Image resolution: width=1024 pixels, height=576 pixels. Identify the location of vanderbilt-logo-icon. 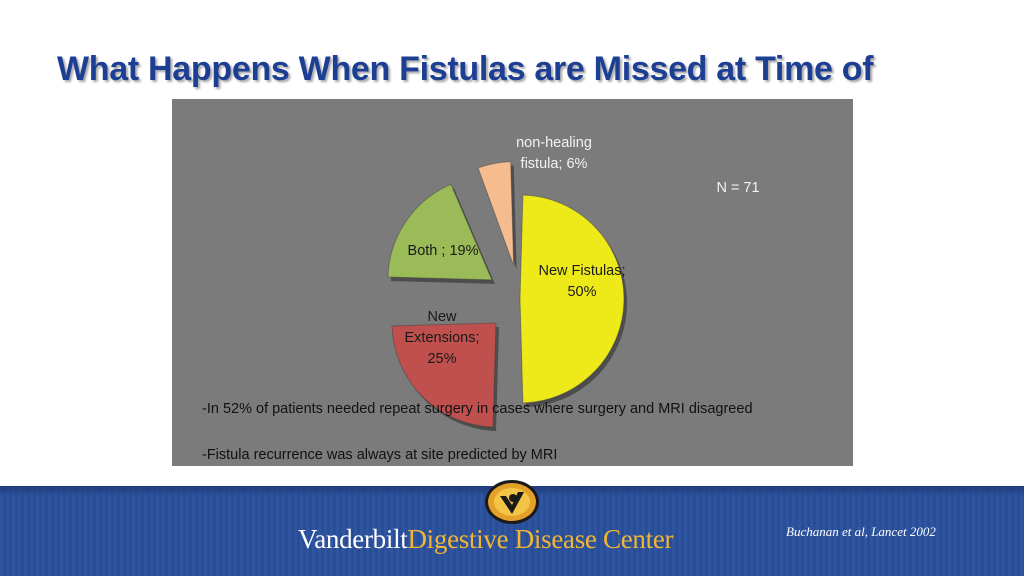
(512, 502).